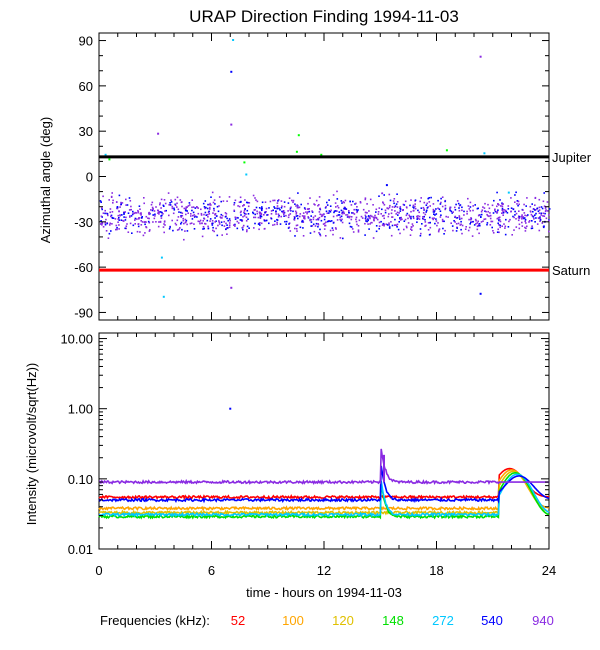  Describe the element at coordinates (572, 157) in the screenshot. I see `reference-label-jupiter: Jupiter` at that location.